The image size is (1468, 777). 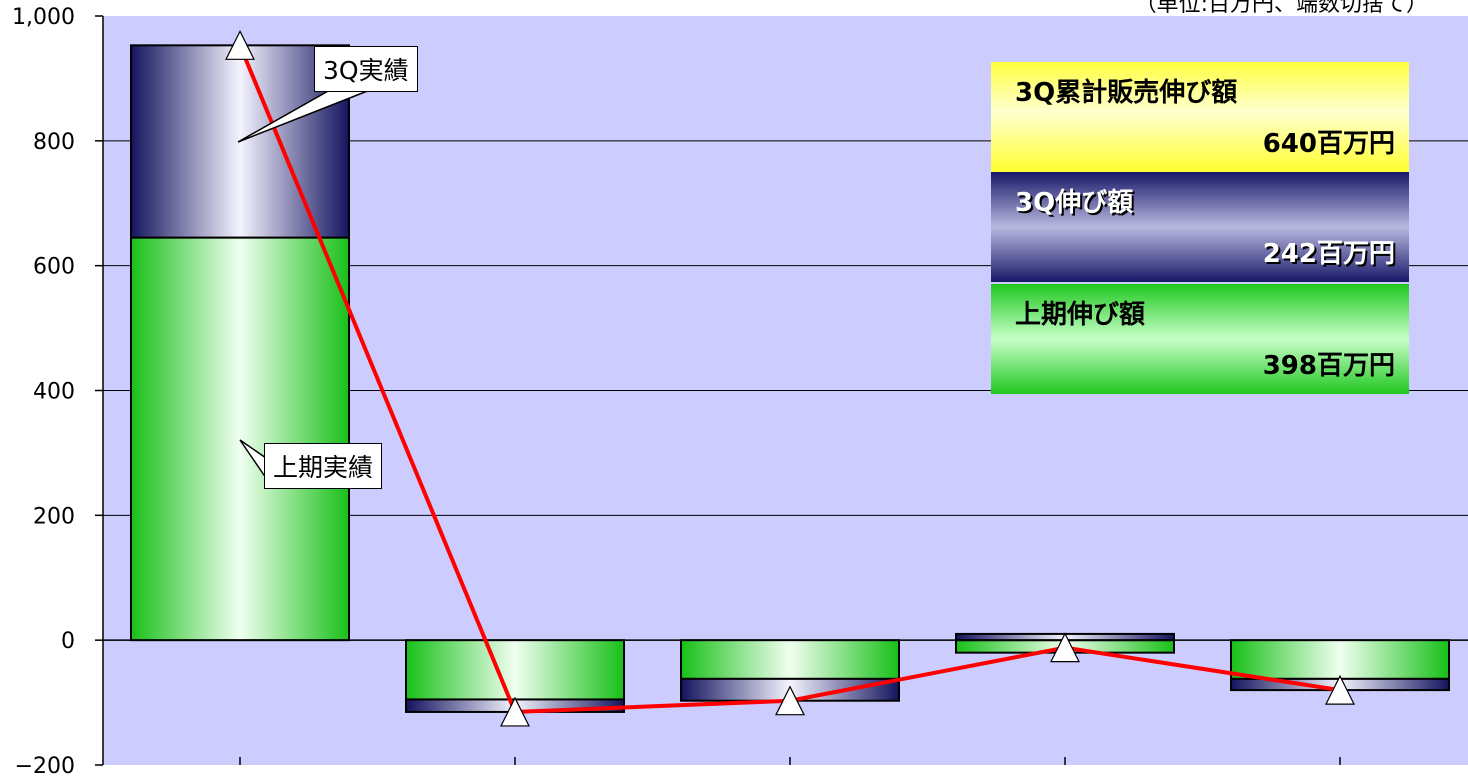 What do you see at coordinates (45, 765) in the screenshot?
I see `y-tick-label: −200` at bounding box center [45, 765].